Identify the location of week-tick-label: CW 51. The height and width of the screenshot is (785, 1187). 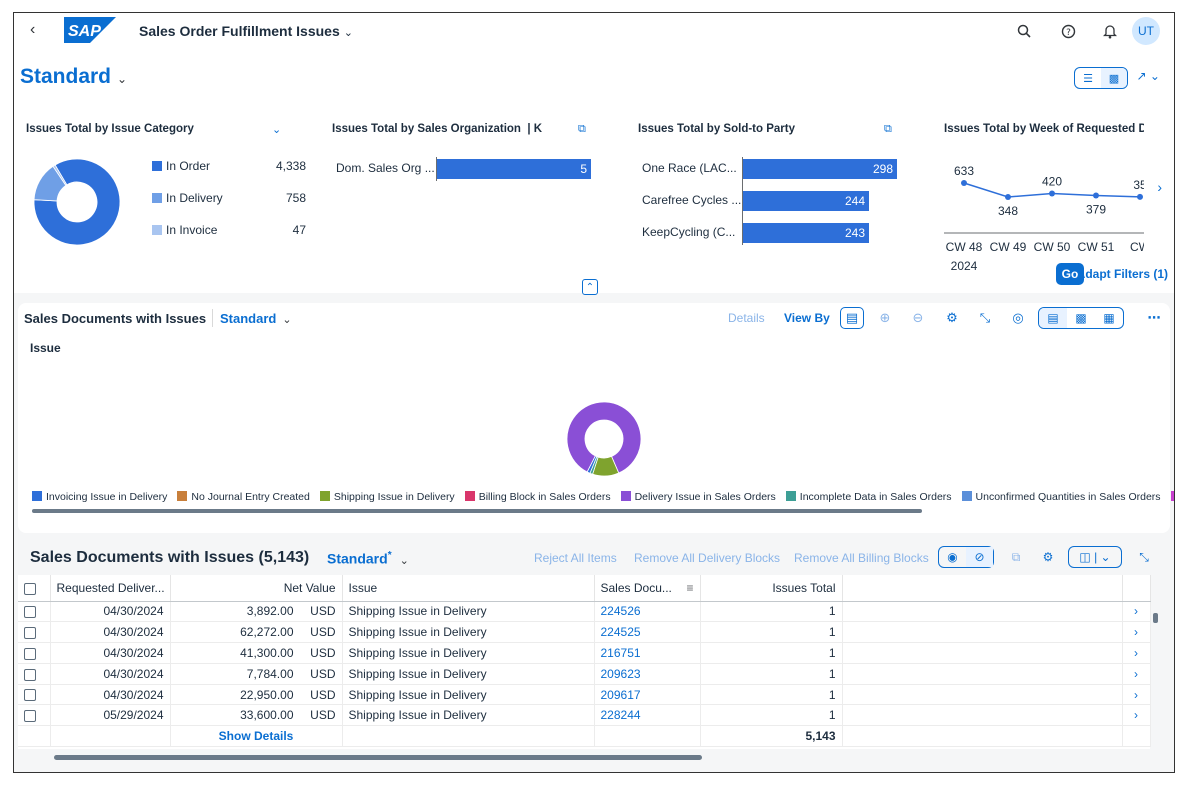
(1096, 247).